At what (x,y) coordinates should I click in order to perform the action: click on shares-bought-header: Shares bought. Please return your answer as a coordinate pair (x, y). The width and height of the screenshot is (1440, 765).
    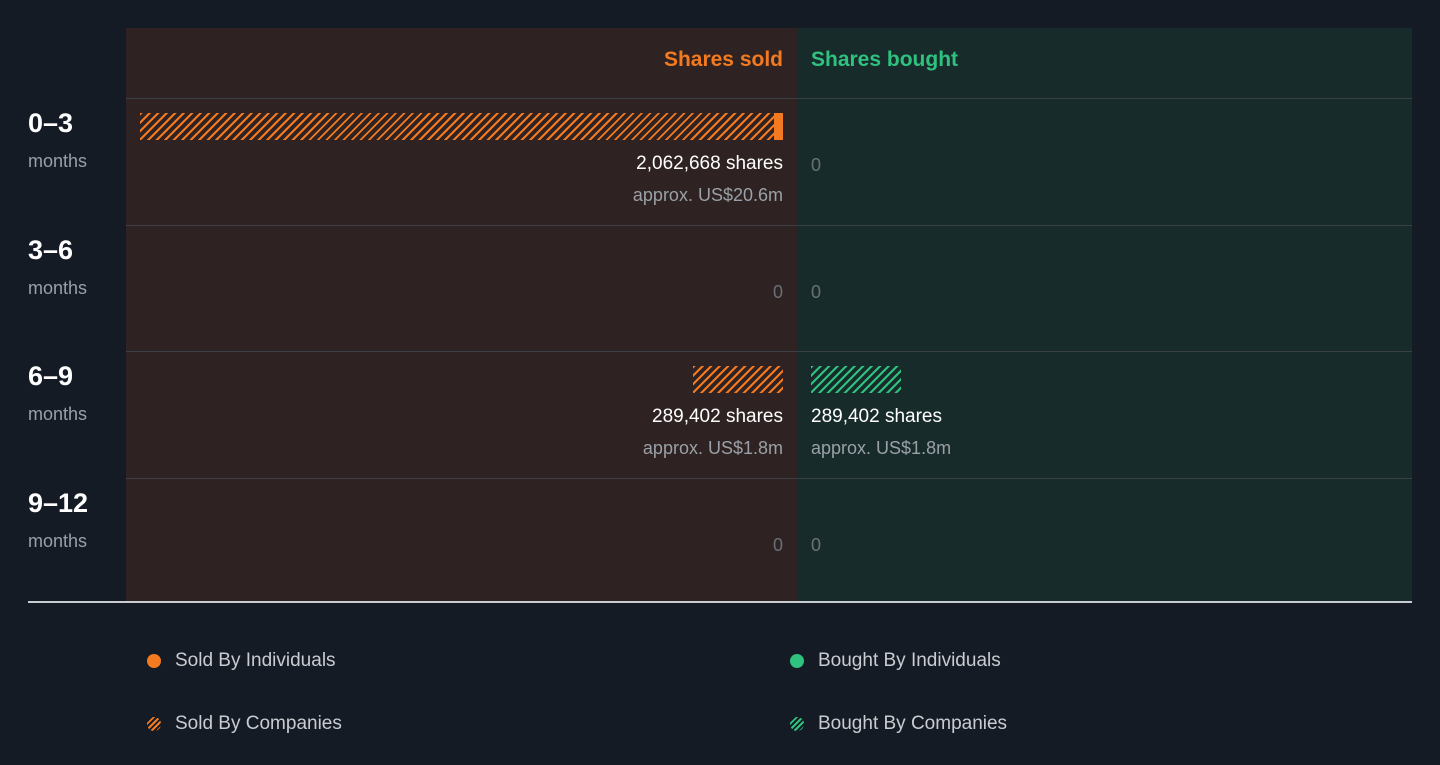
    Looking at the image, I should click on (885, 59).